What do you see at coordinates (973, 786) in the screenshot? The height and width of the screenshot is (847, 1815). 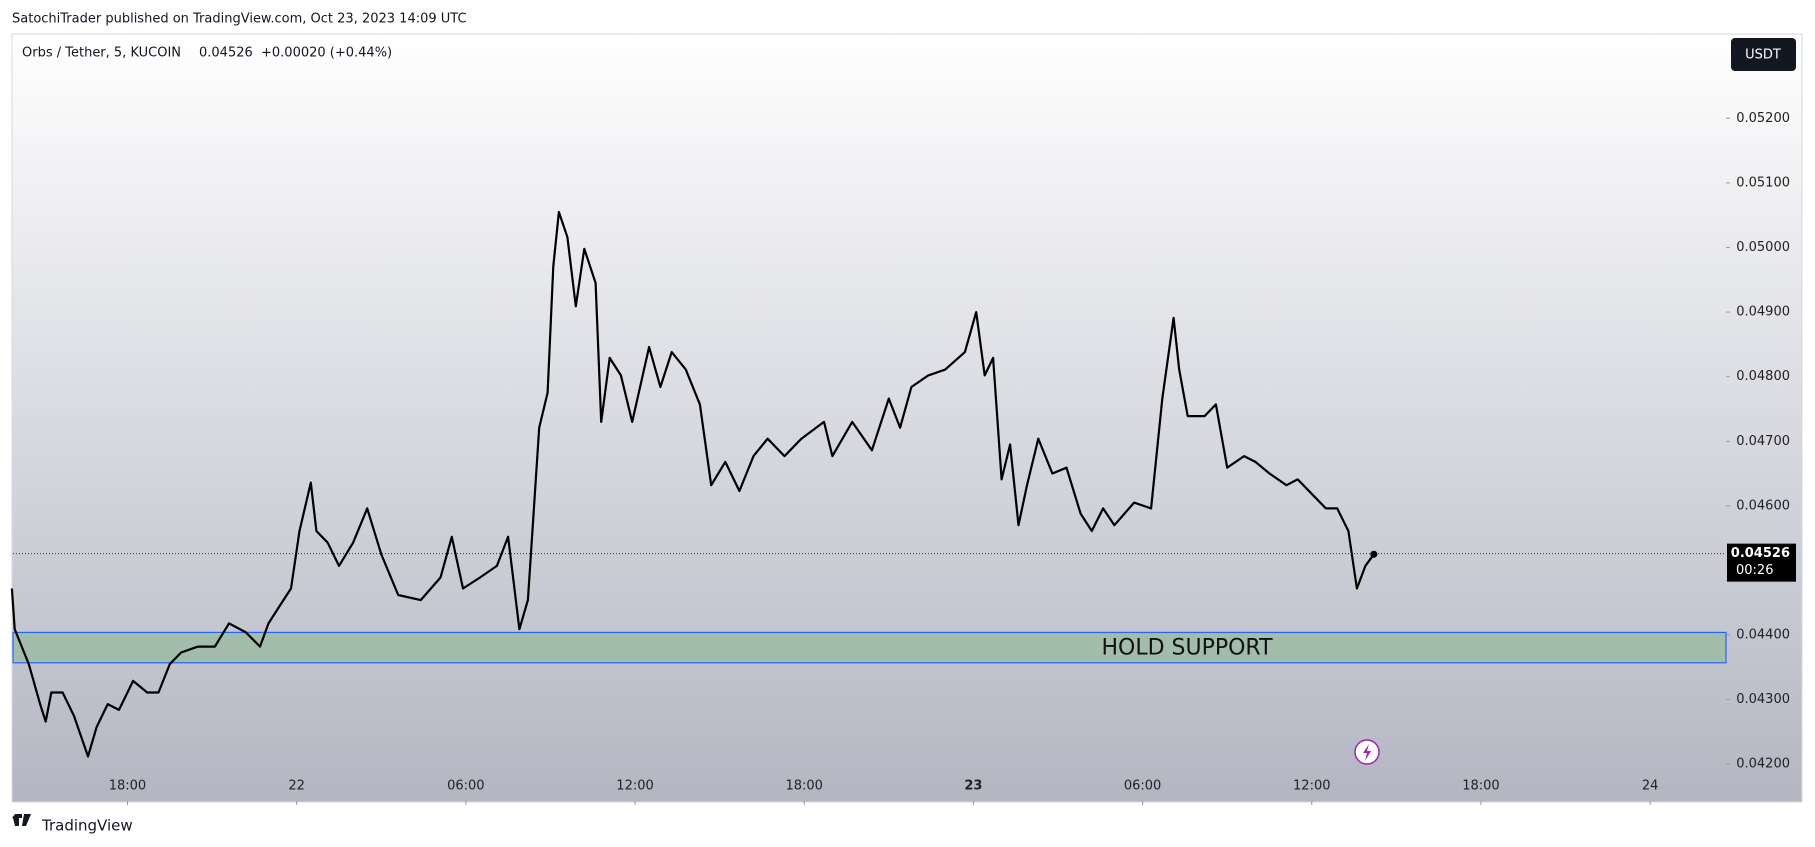 I see `x-tick-label: 23` at bounding box center [973, 786].